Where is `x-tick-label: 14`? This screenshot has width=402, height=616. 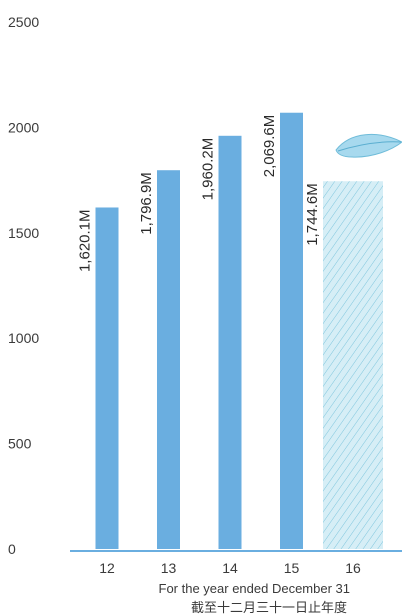 x-tick-label: 14 is located at coordinates (230, 568).